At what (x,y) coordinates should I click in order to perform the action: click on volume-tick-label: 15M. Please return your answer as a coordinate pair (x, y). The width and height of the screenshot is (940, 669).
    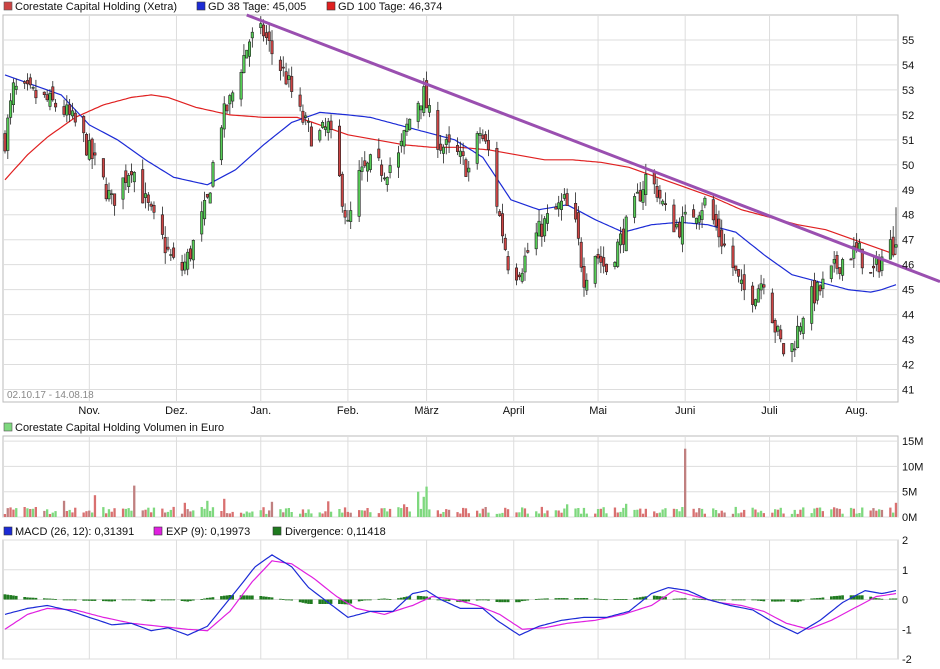
    Looking at the image, I should click on (912, 442).